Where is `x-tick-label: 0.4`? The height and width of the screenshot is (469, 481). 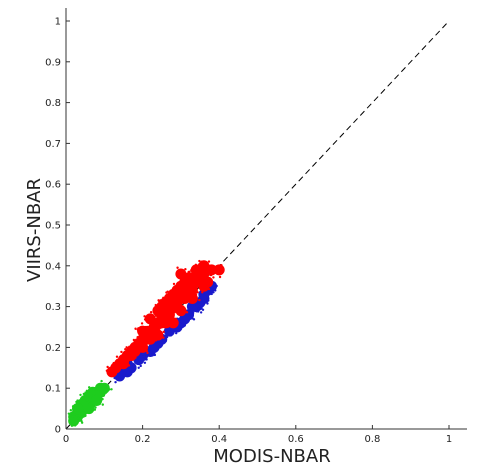 x-tick-label: 0.4 is located at coordinates (219, 439).